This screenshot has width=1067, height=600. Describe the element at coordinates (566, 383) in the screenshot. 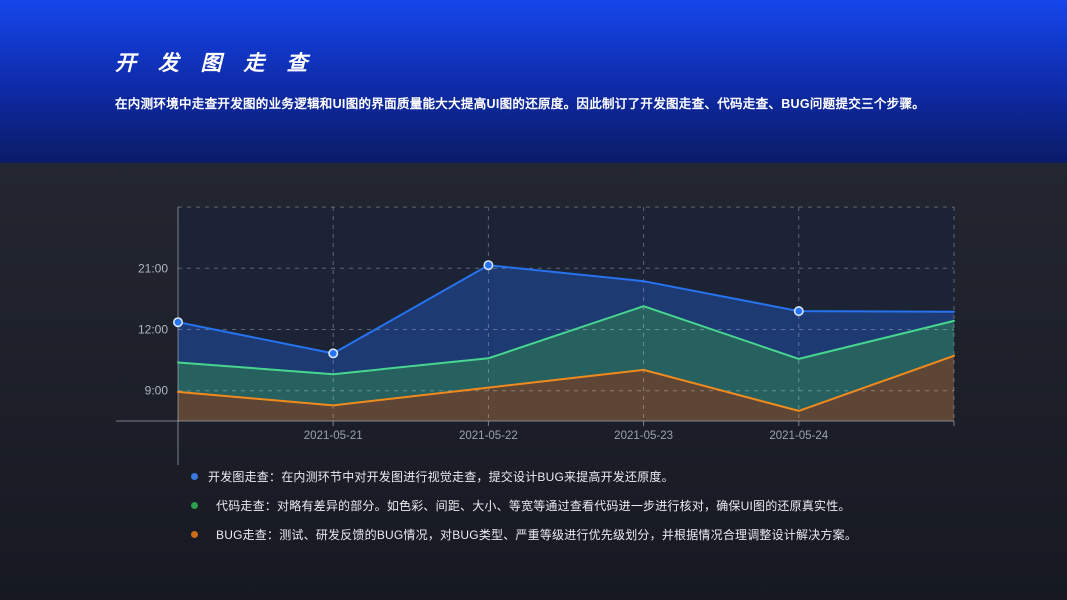

I see `series-line-BUG走查` at that location.